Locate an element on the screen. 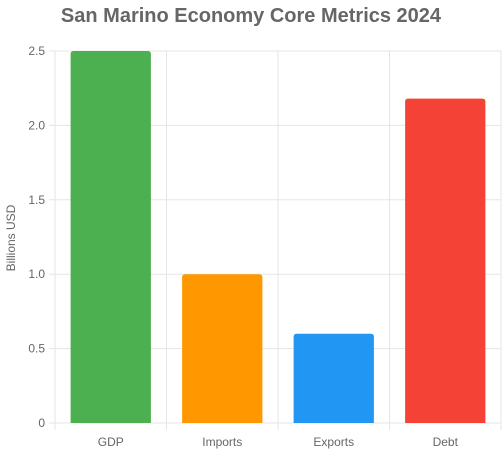  y-tick-label: 1.0 is located at coordinates (36, 274).